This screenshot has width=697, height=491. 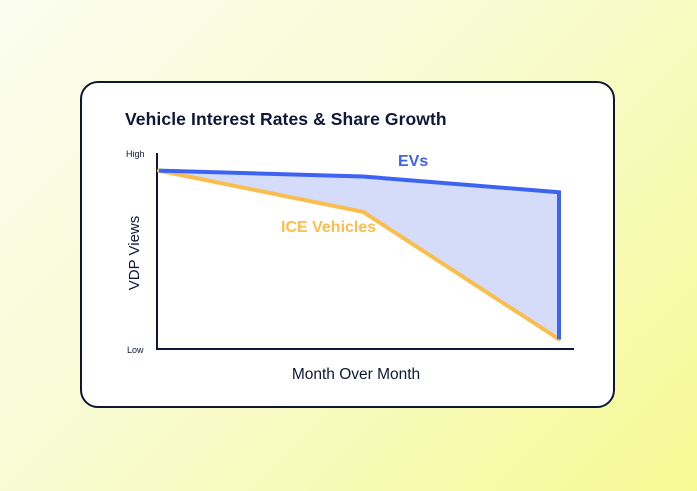 What do you see at coordinates (134, 253) in the screenshot?
I see `y-axis-label: VDP Views` at bounding box center [134, 253].